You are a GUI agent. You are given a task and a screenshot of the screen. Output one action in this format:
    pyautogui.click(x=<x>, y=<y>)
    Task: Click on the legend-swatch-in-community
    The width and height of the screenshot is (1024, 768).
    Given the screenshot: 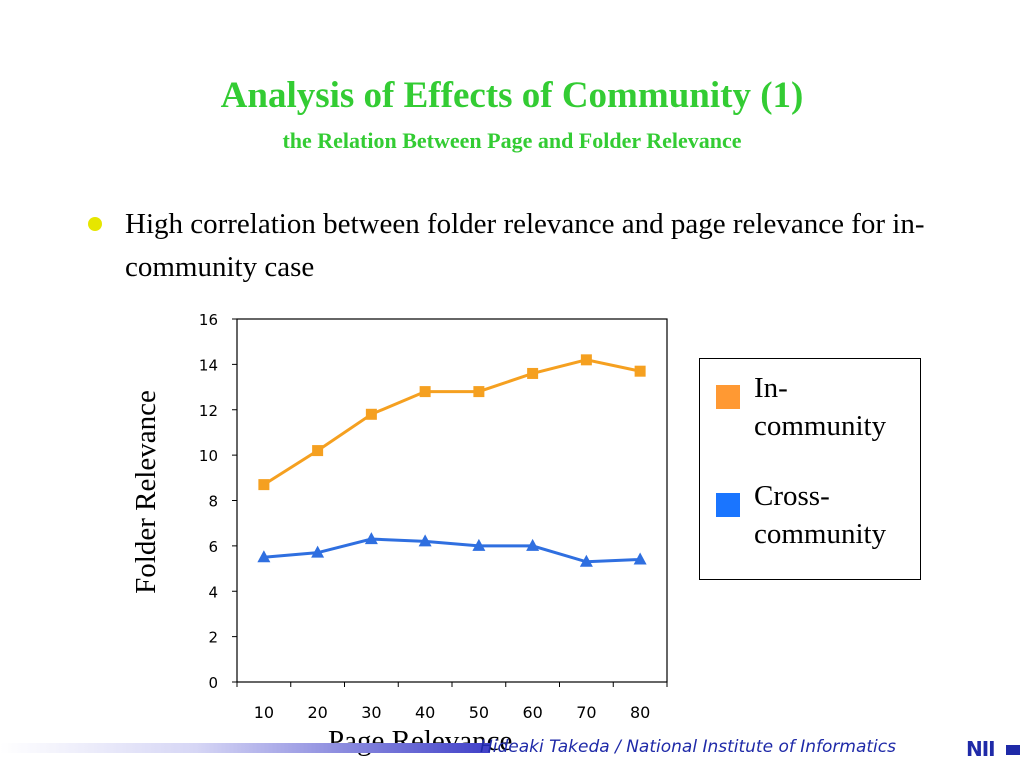 What is the action you would take?
    pyautogui.click(x=728, y=397)
    